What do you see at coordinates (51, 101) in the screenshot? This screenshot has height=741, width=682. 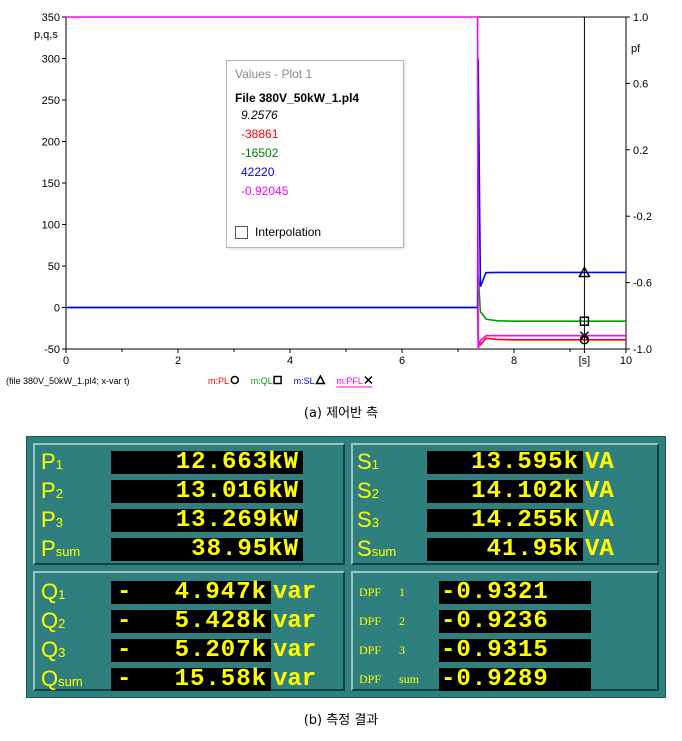 I see `y-left-tick-label: 250` at bounding box center [51, 101].